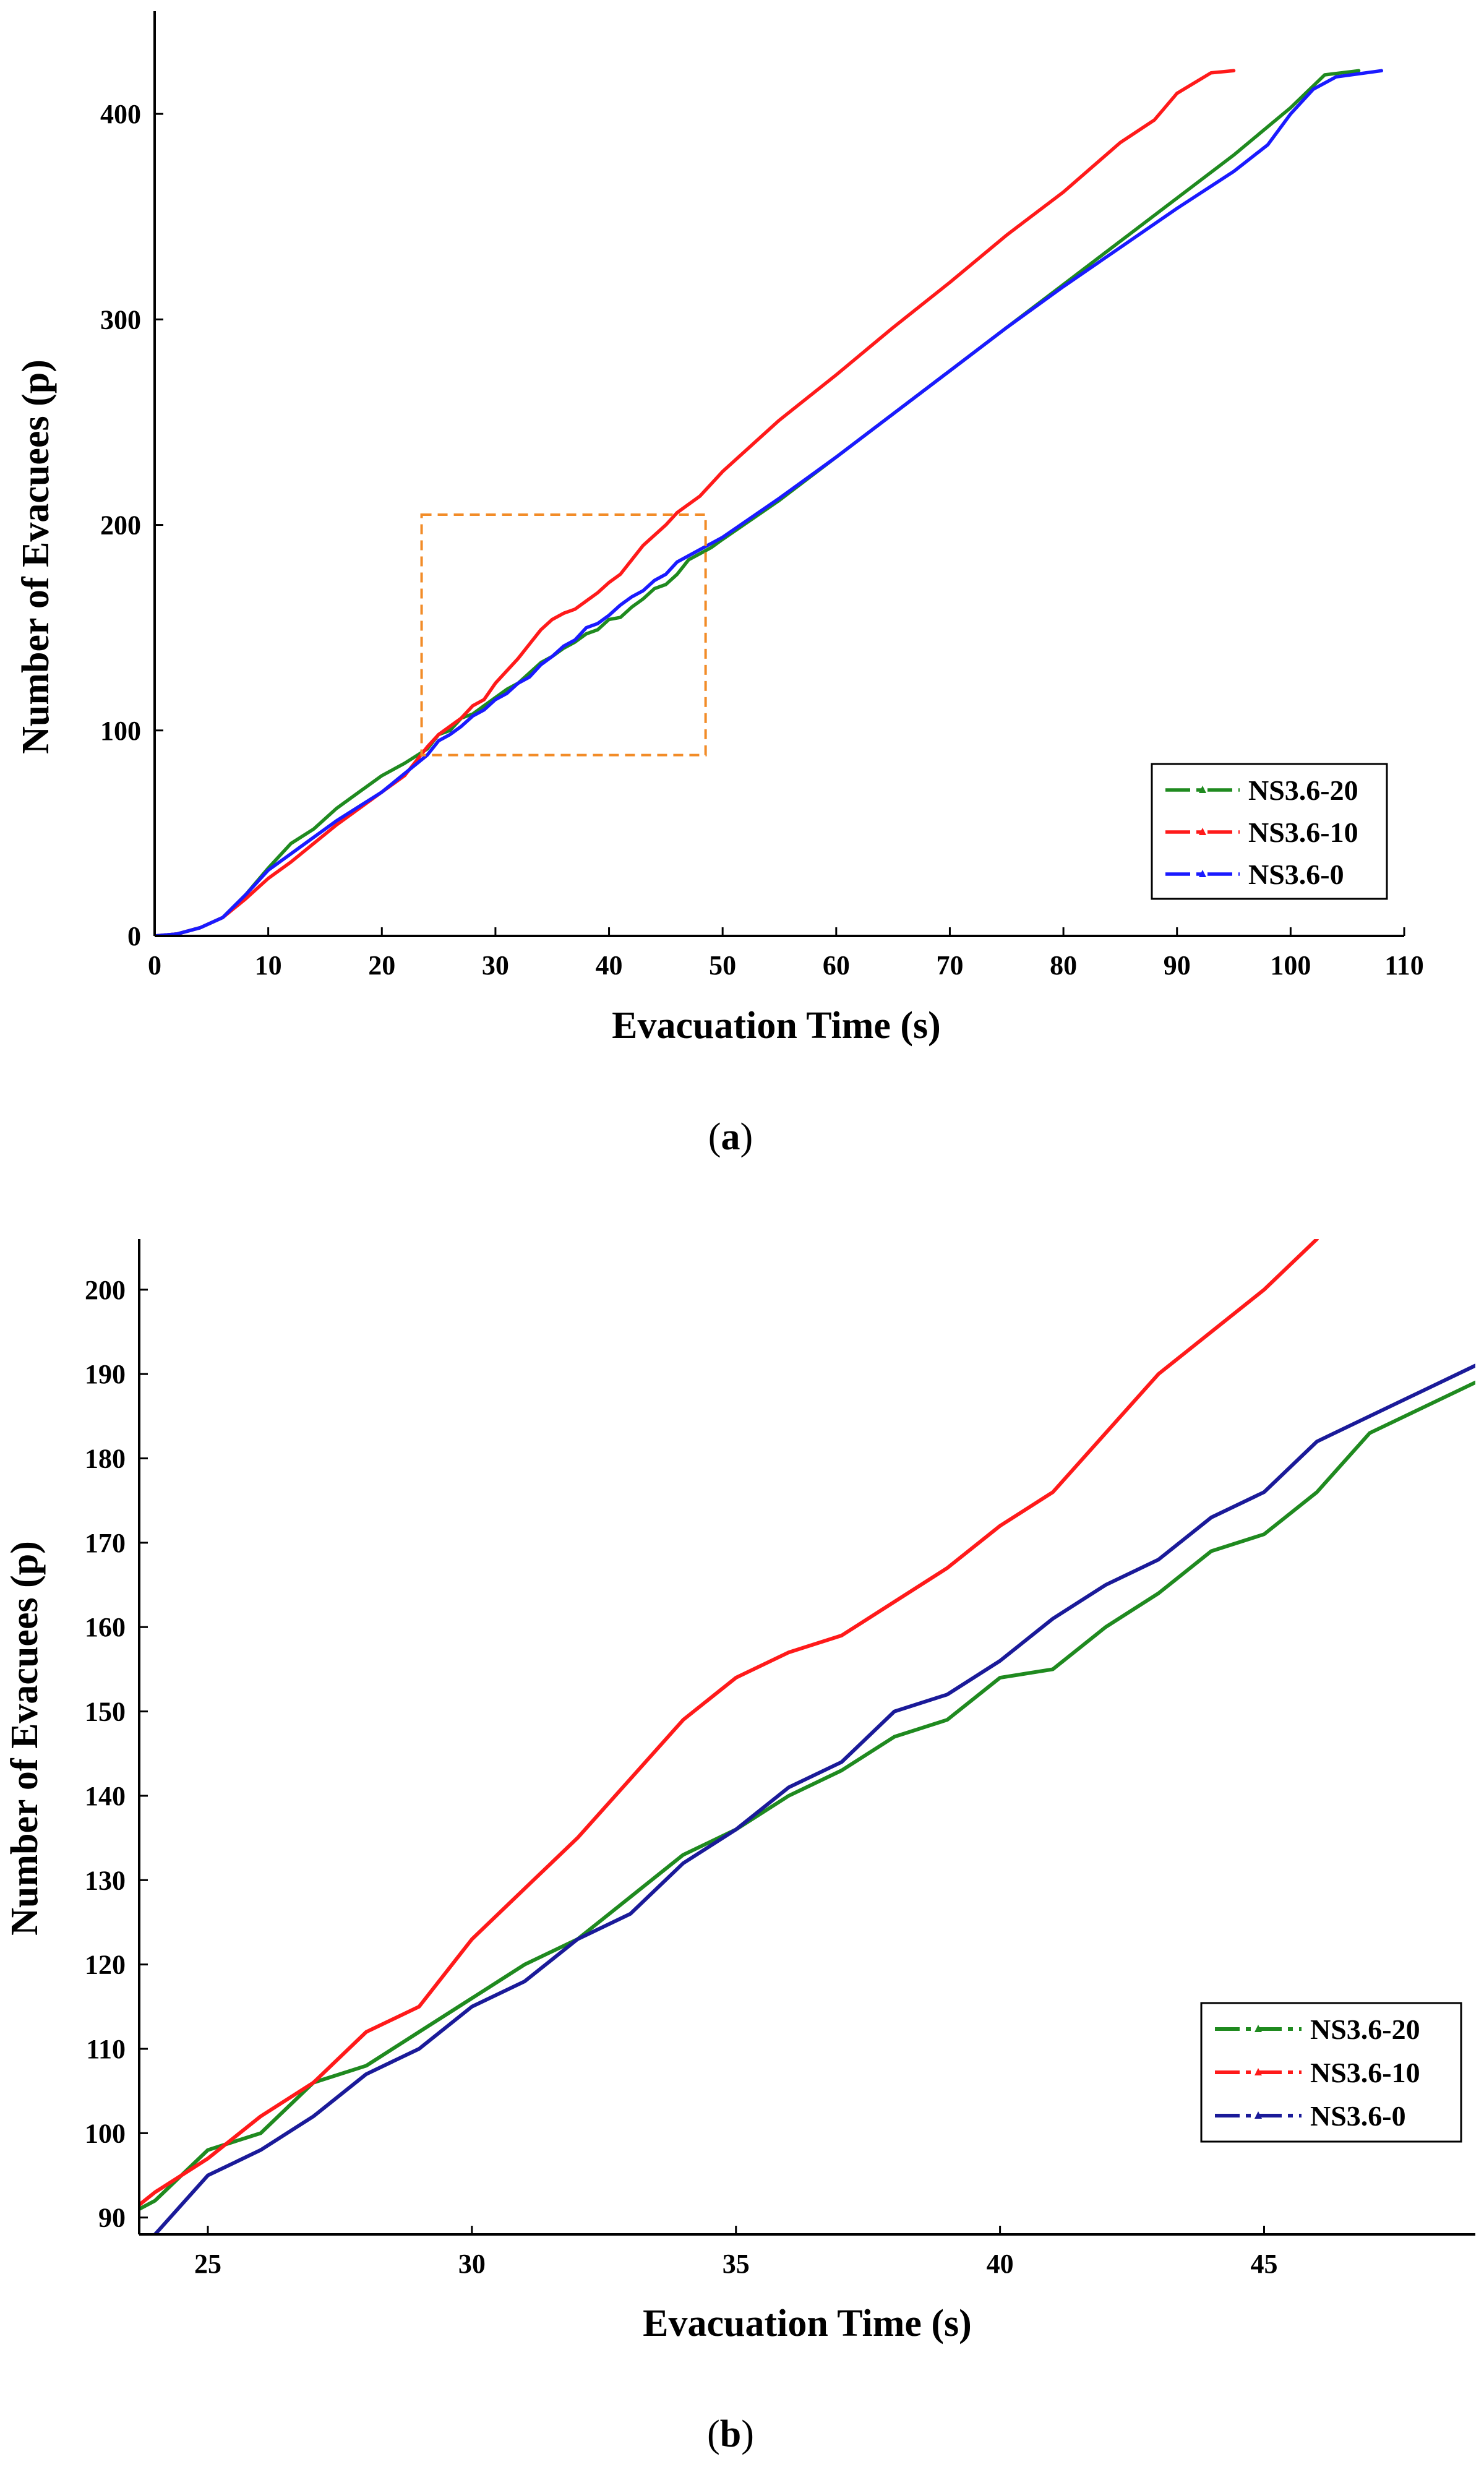  I want to click on chart-a-legend-item: NS3.6-20, so click(1261, 790).